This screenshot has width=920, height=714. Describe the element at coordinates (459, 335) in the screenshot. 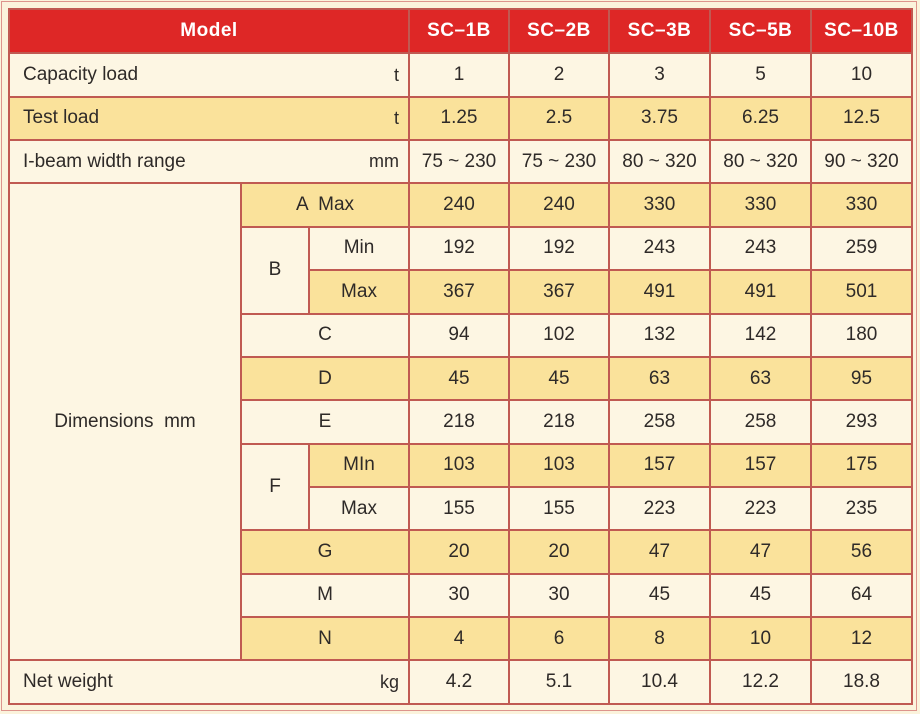

I see `value-cell: 94` at that location.